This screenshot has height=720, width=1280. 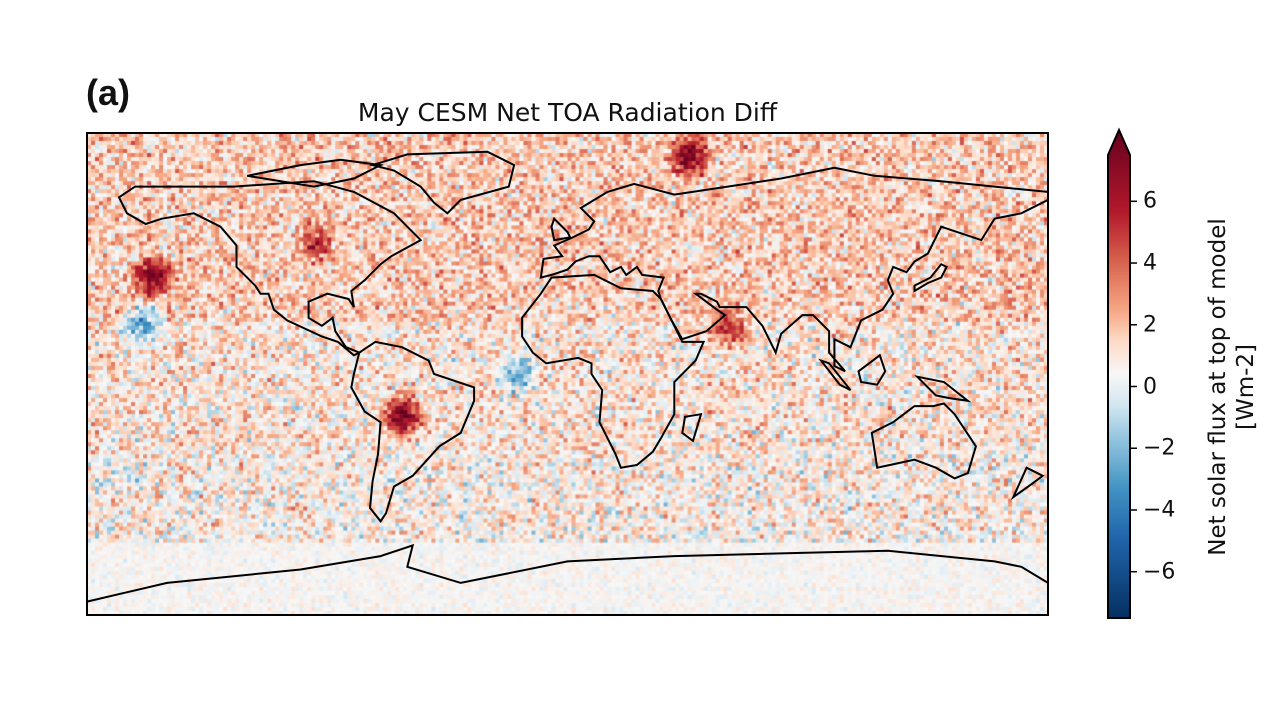 I want to click on colorbar-label-line2: [Wm-2], so click(x=1246, y=387).